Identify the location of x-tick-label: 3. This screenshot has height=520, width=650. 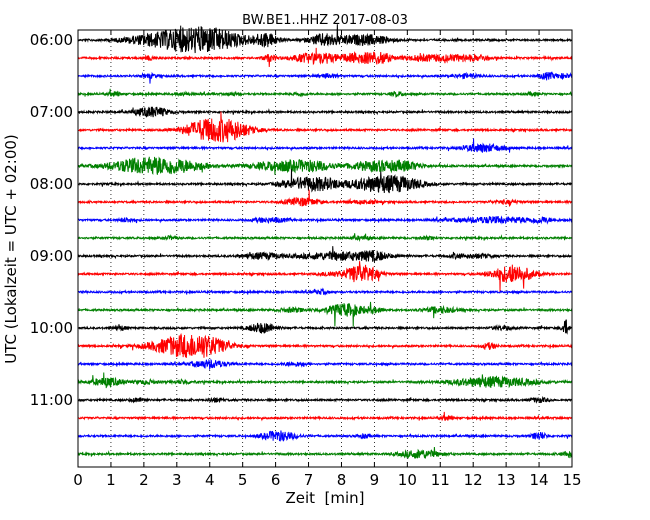
(177, 480).